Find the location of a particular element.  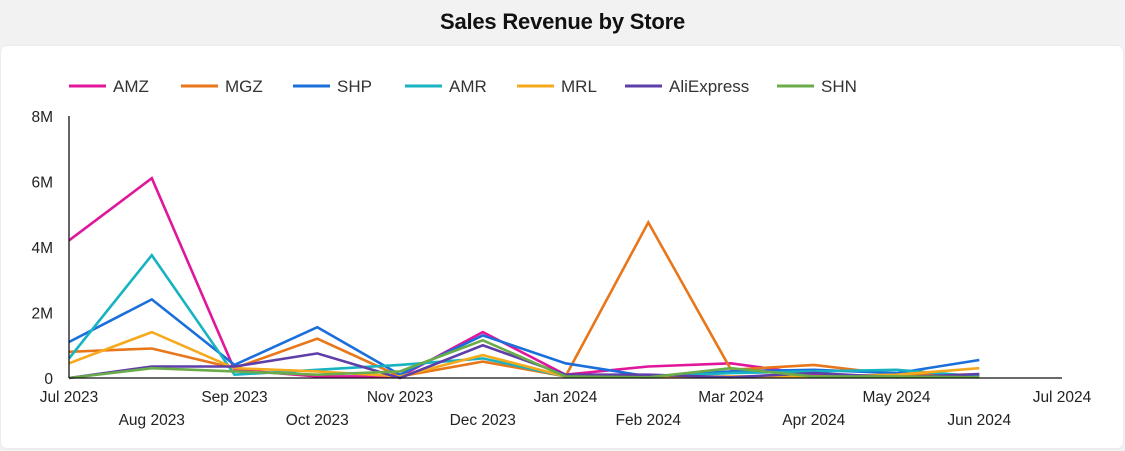

x-tick-label: Apr 2024 is located at coordinates (813, 420).